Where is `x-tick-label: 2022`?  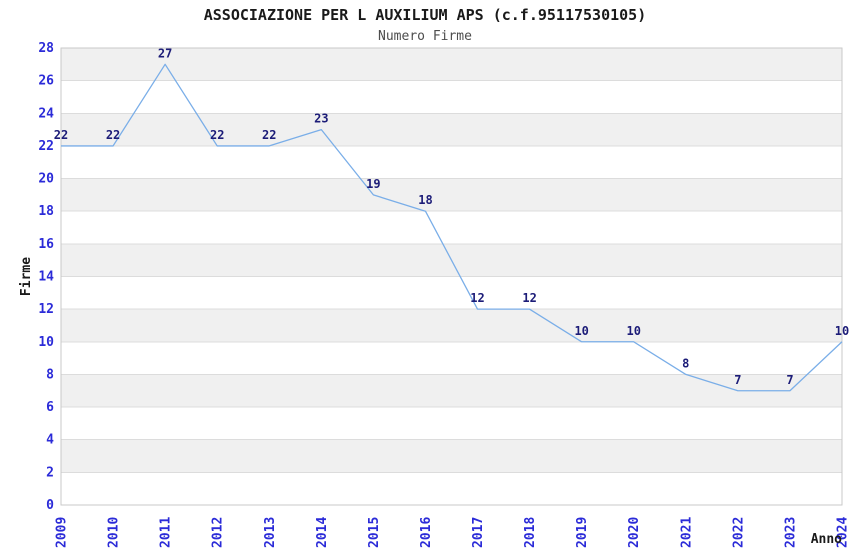
x-tick-label: 2022 is located at coordinates (738, 532).